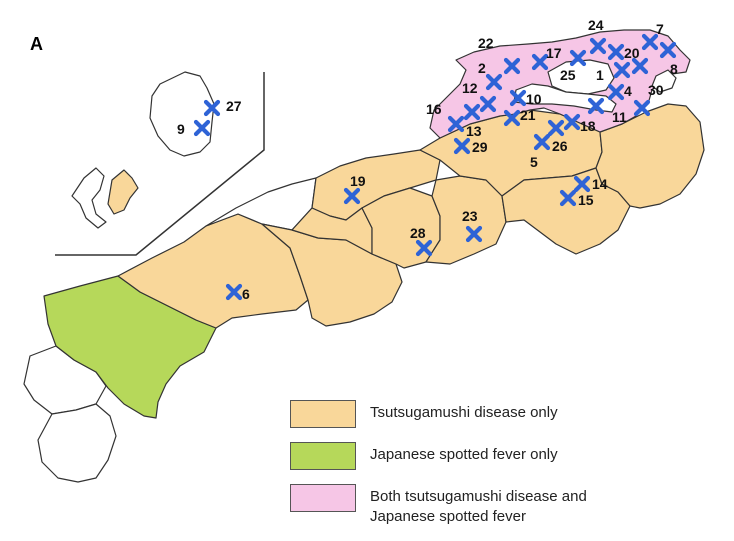  Describe the element at coordinates (554, 53) in the screenshot. I see `site-label-17: 17` at that location.